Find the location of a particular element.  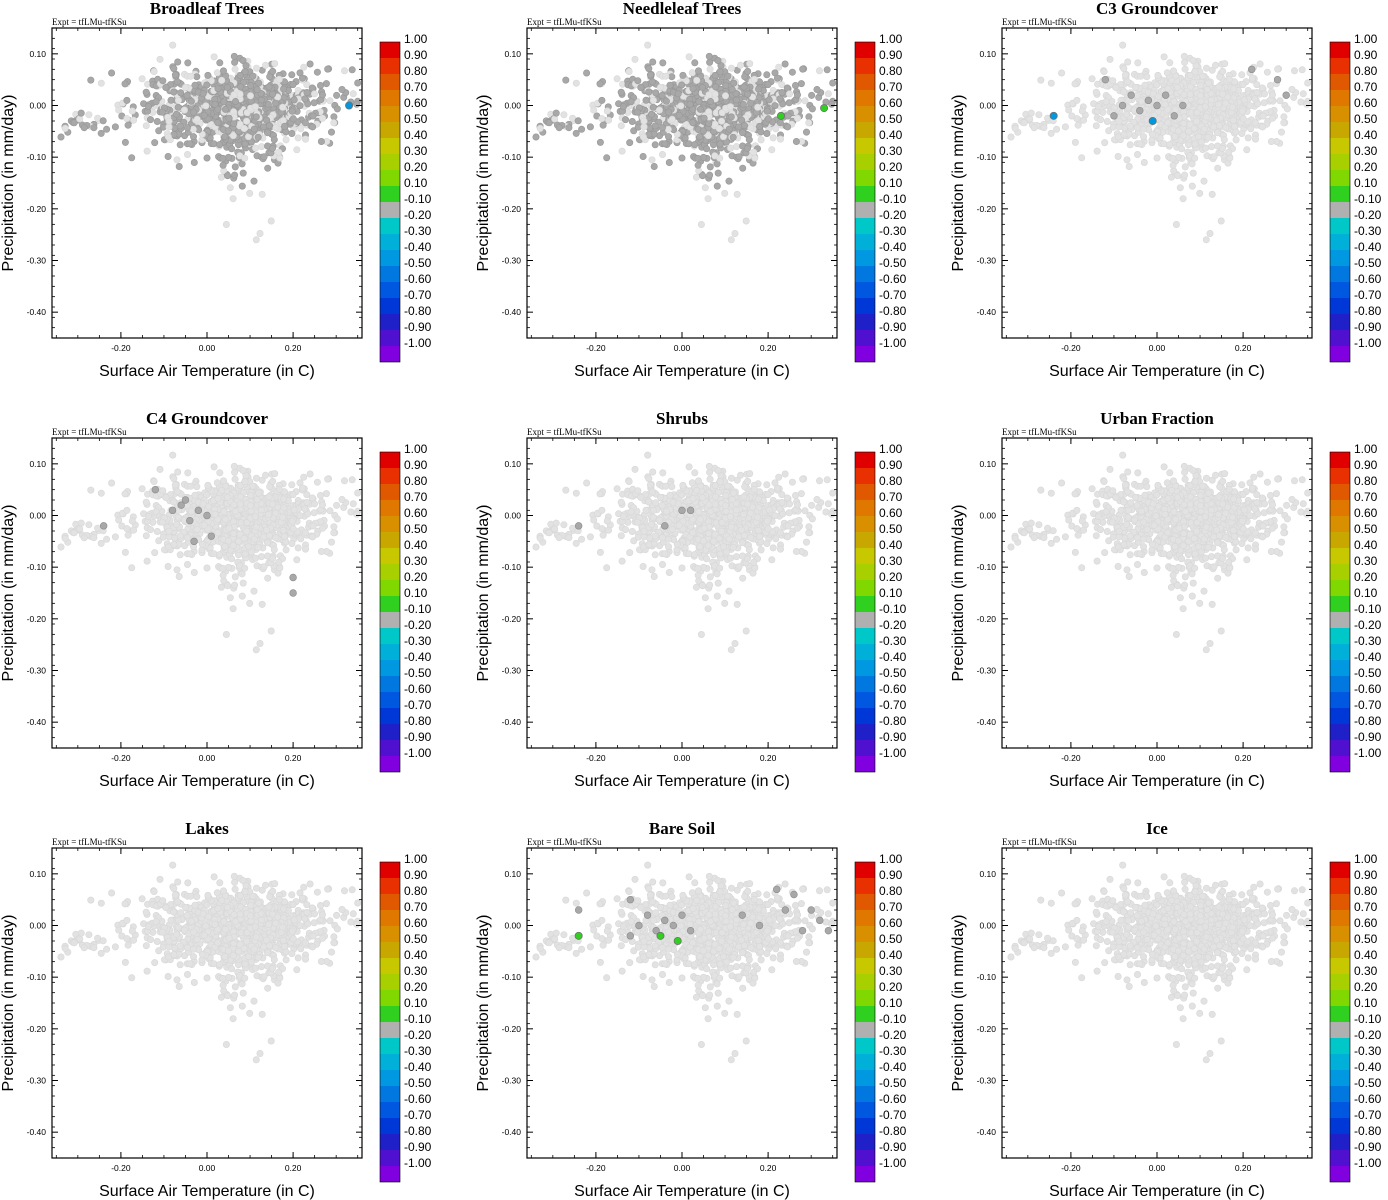

y-tick-label: -0.10 is located at coordinates (987, 157).